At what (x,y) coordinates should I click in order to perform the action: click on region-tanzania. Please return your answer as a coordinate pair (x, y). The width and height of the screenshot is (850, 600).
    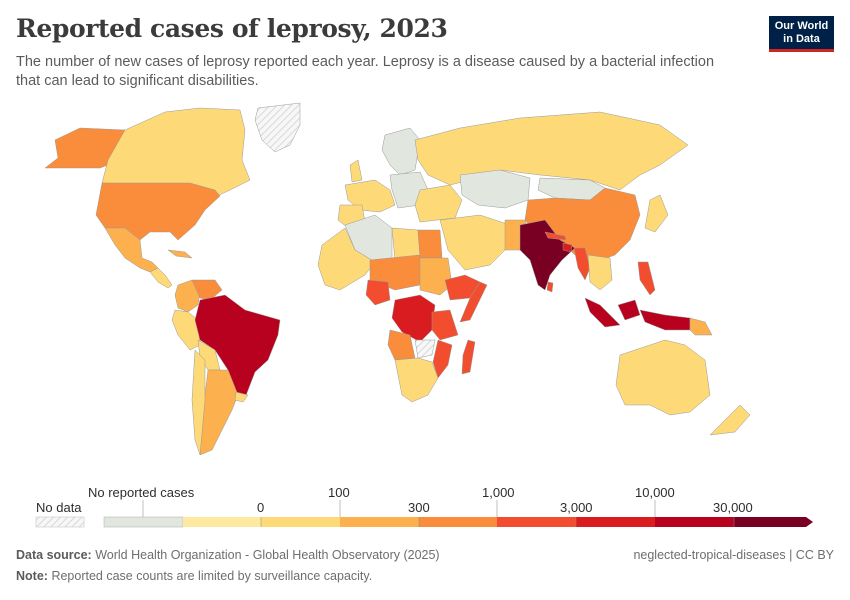
    Looking at the image, I should click on (445, 325).